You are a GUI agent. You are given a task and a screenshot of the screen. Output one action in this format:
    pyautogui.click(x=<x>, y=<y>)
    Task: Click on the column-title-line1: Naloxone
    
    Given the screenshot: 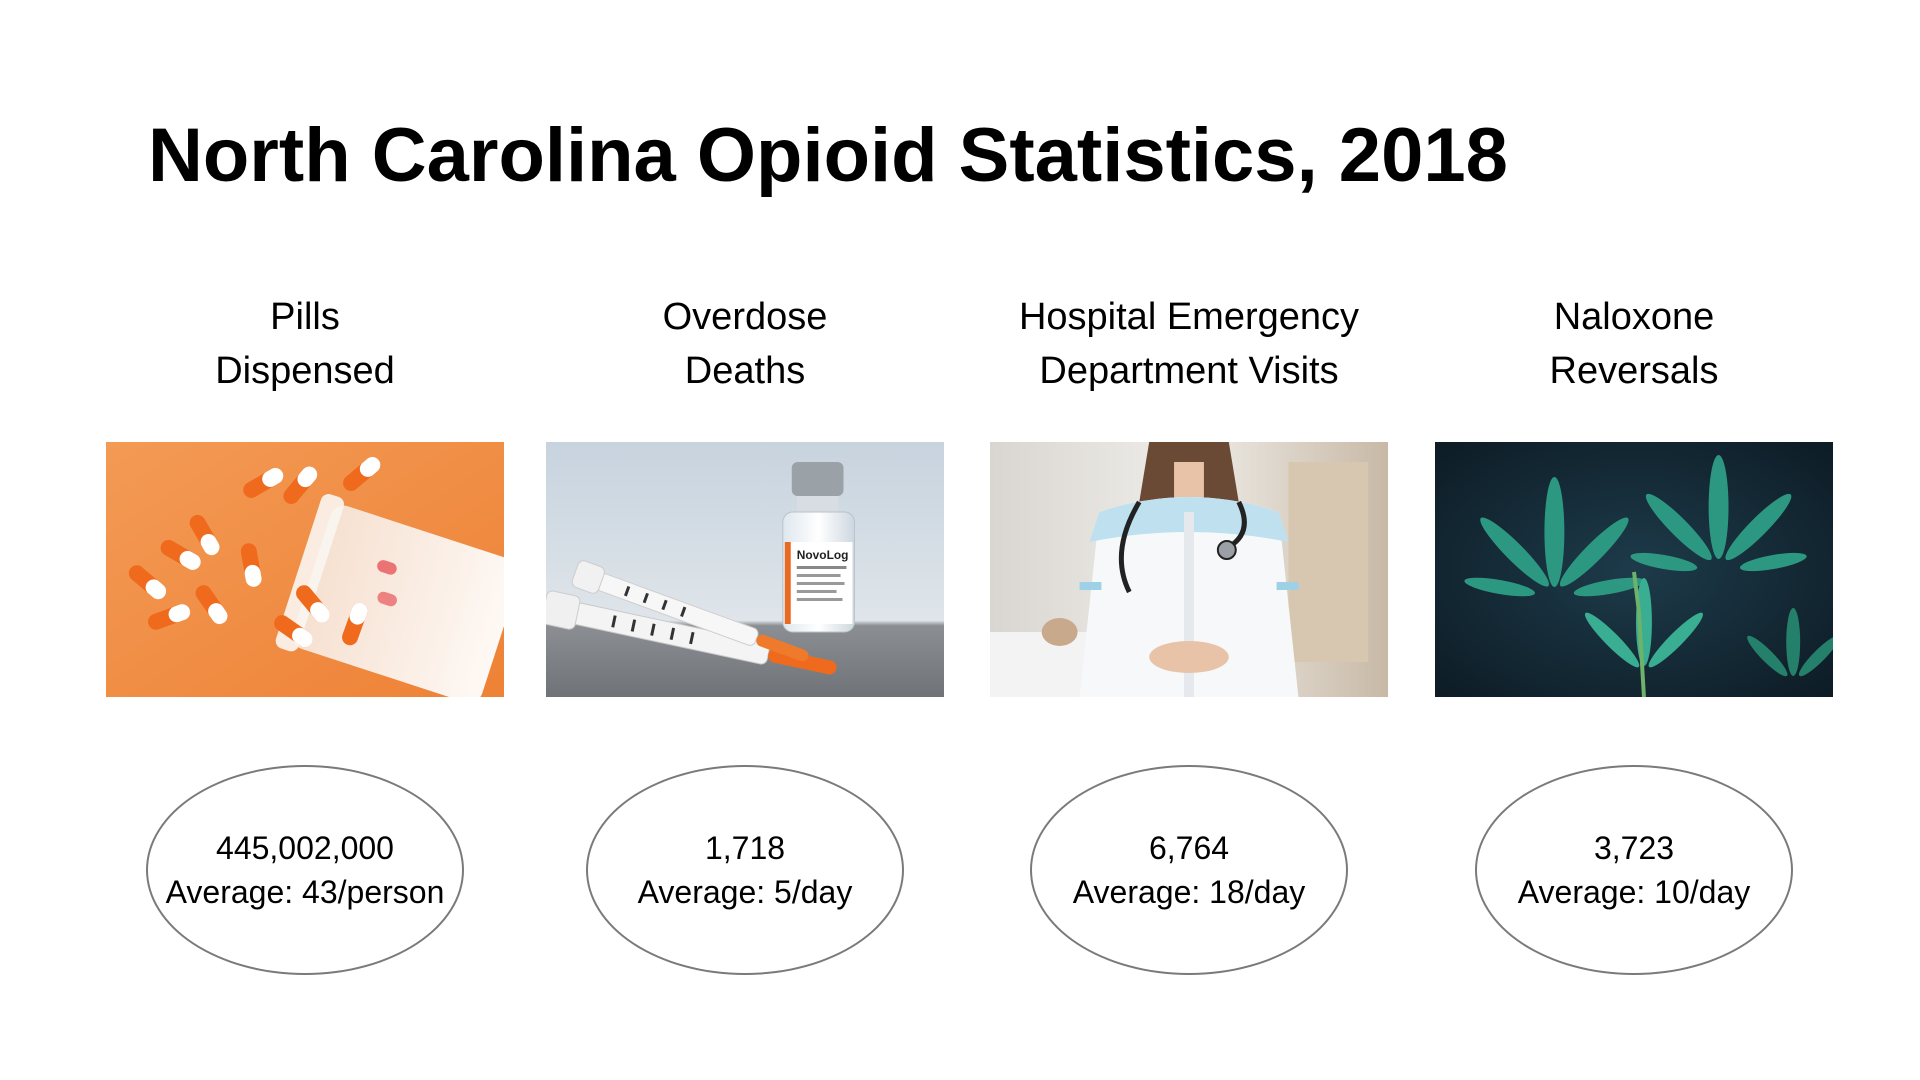 What is the action you would take?
    pyautogui.click(x=1634, y=317)
    